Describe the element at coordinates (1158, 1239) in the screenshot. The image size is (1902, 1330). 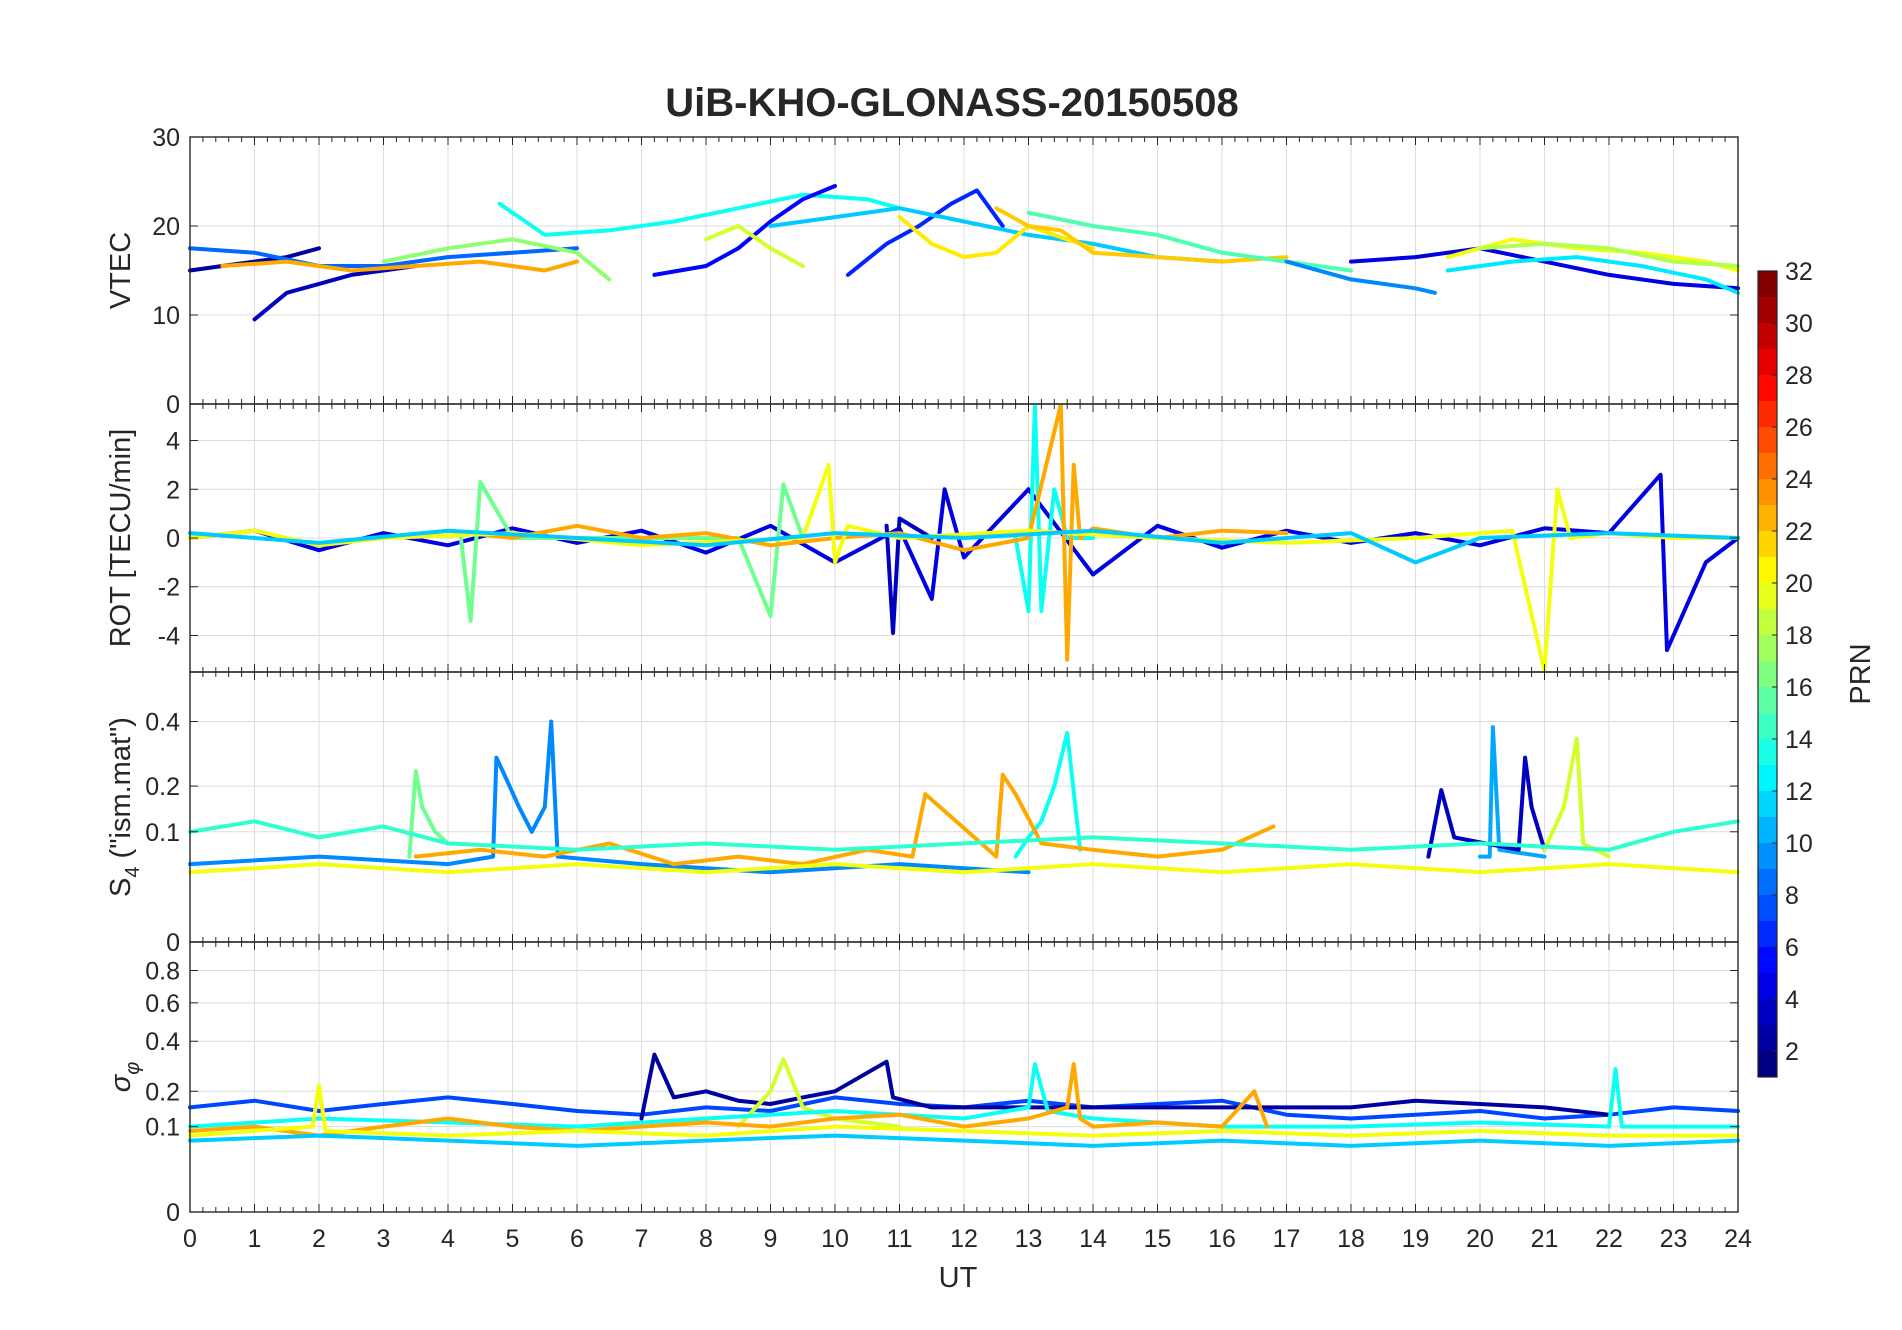
I see `x-tick-label: 15` at that location.